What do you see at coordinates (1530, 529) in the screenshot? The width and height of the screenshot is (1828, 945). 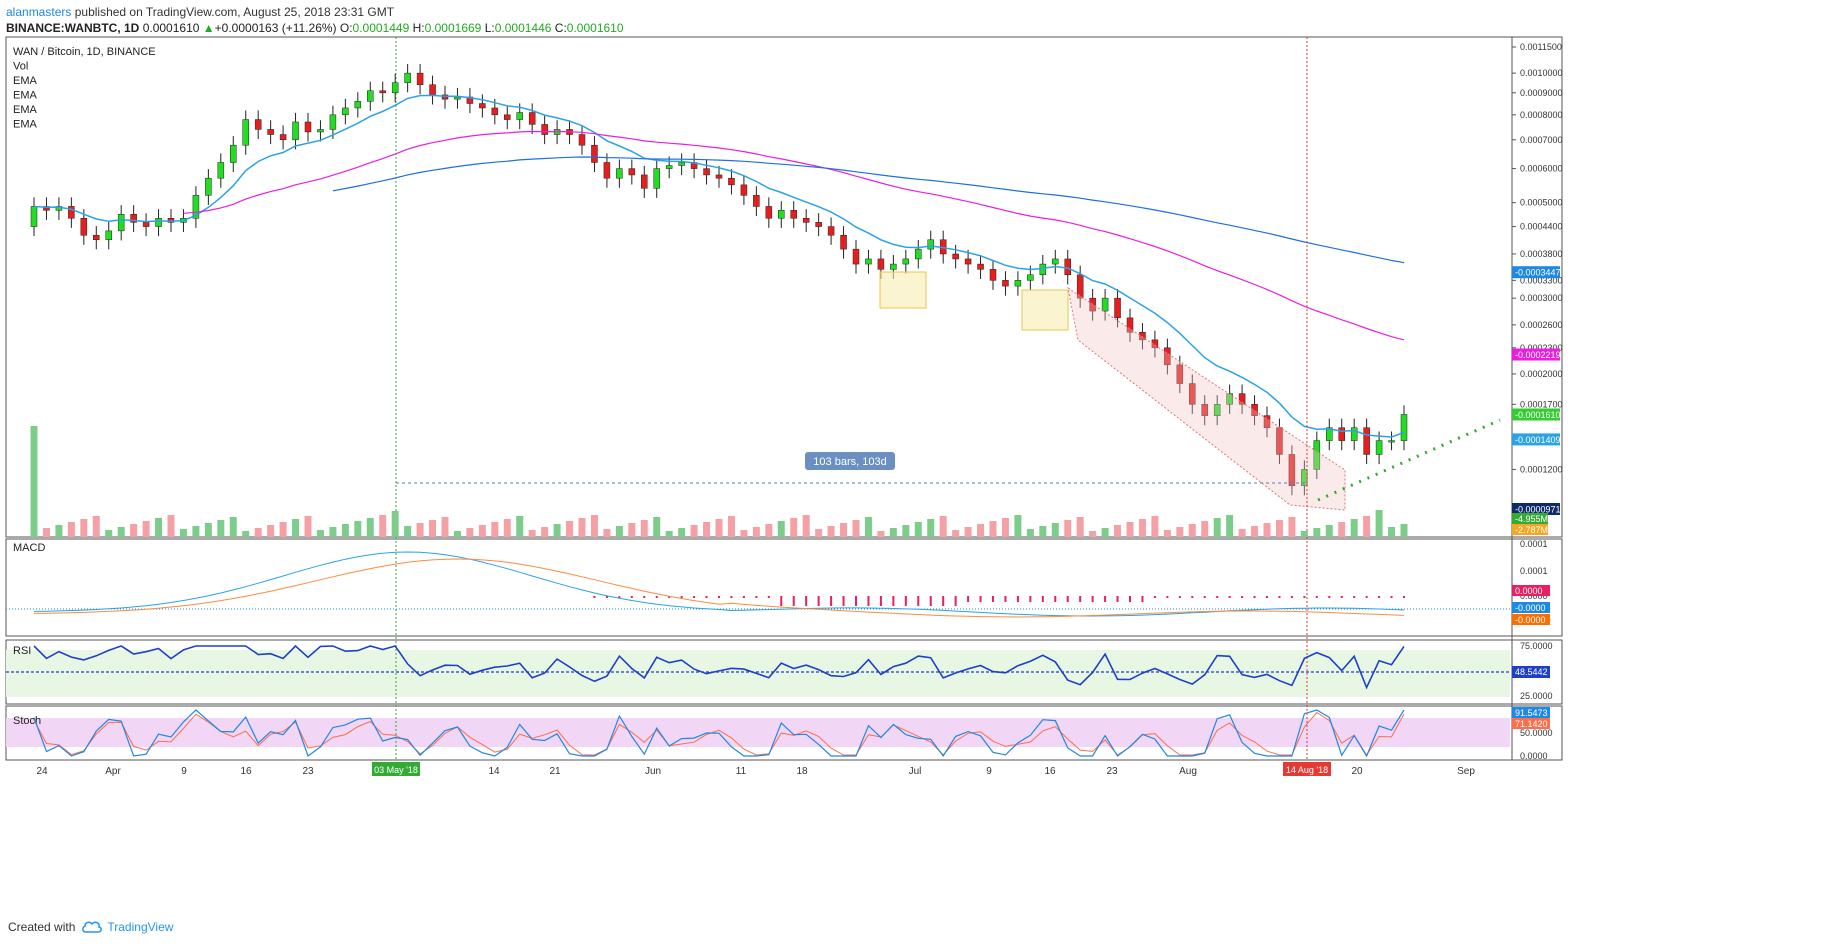 I see `volume-tag` at bounding box center [1530, 529].